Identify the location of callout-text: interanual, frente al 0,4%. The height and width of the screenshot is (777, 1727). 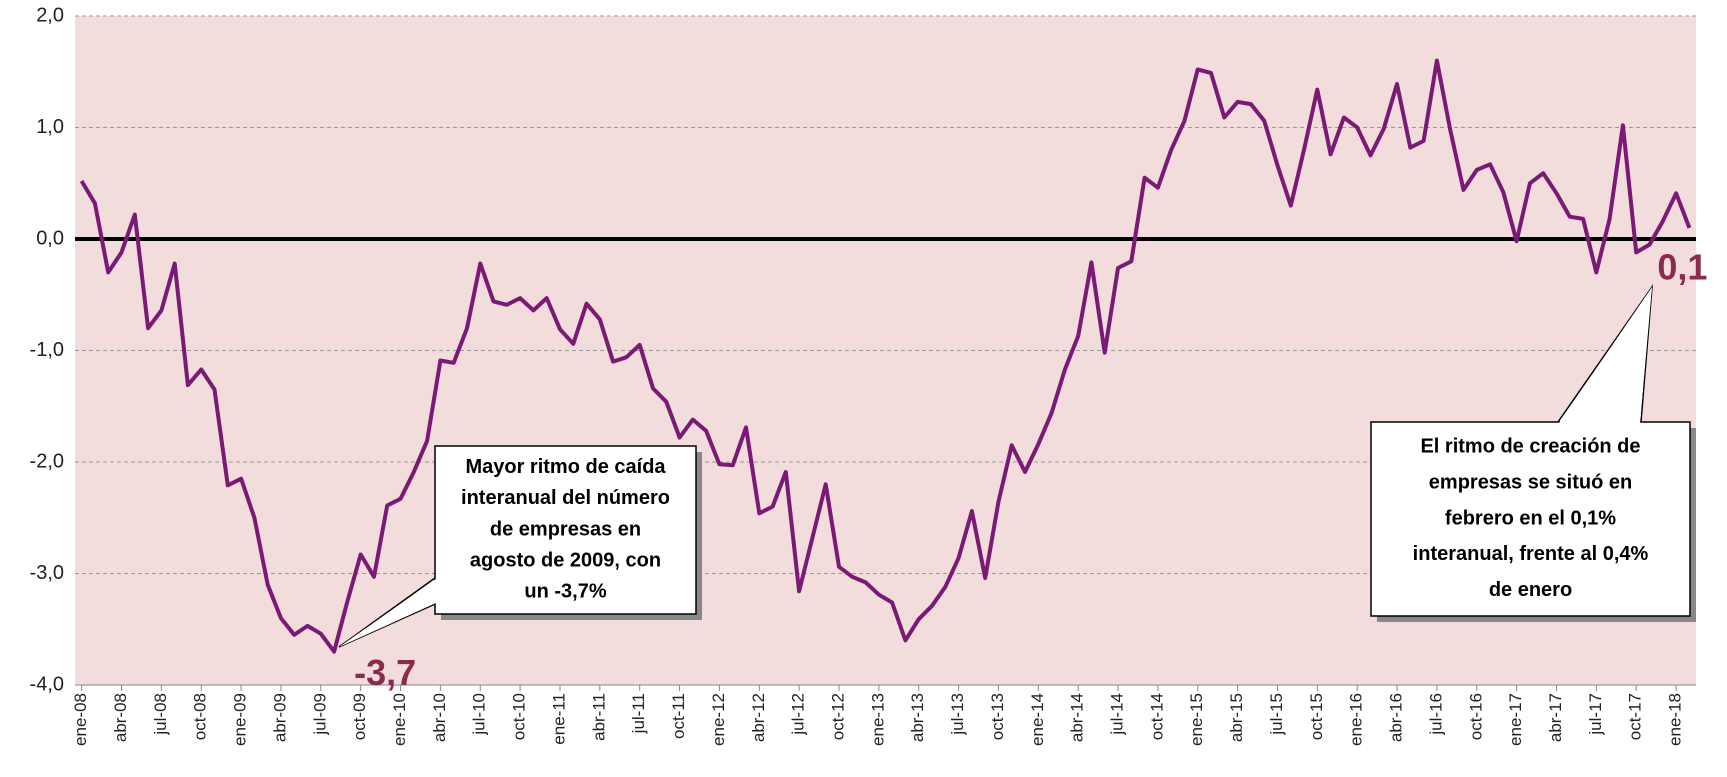
(1531, 554).